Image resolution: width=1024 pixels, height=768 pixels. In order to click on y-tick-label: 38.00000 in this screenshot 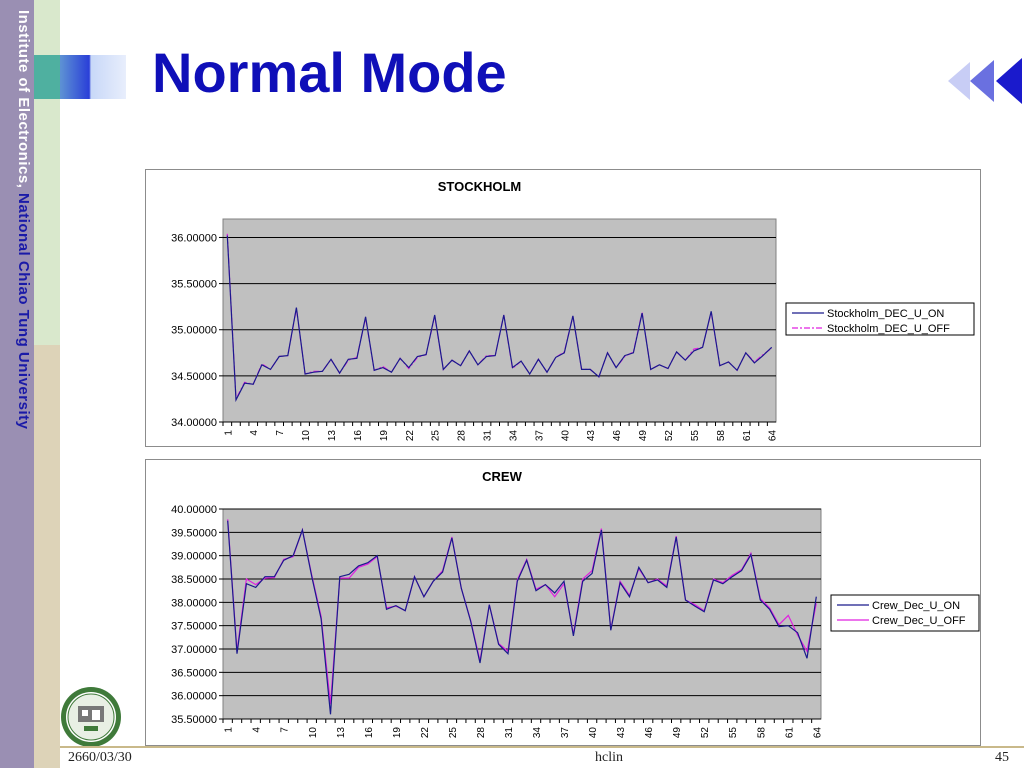, I will do `click(194, 603)`.